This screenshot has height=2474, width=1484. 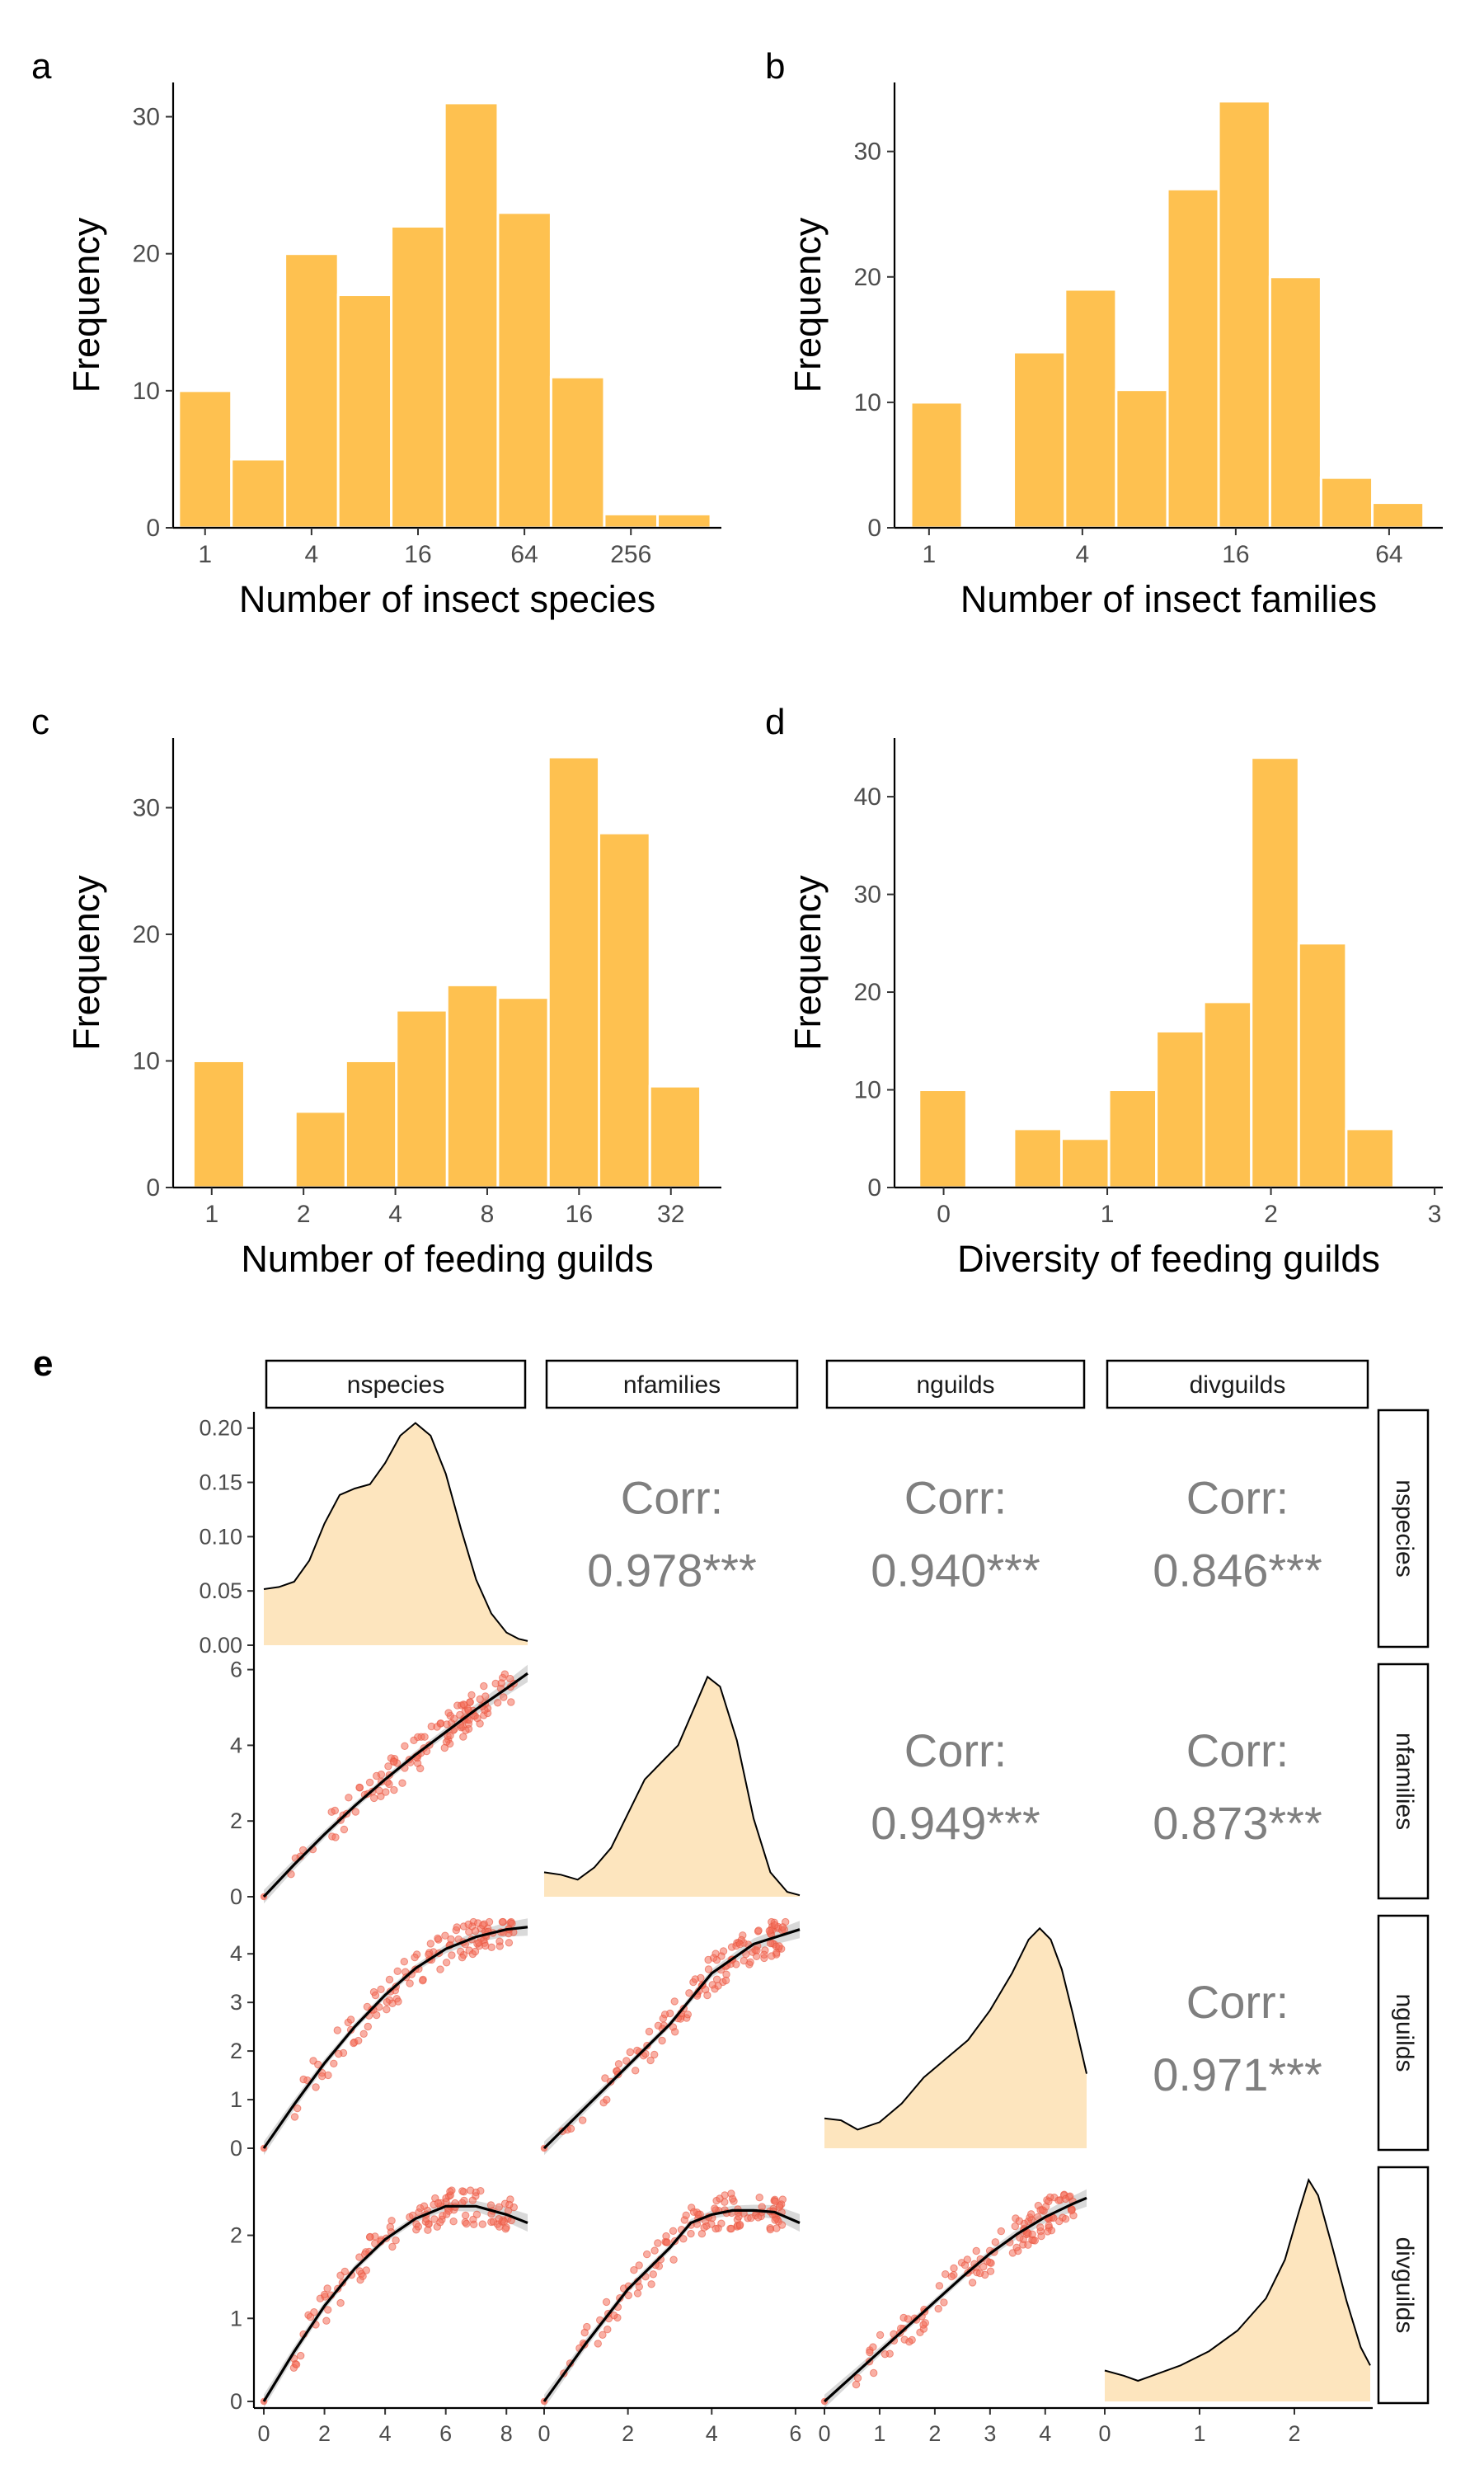 I want to click on density-cell-nspecies: 0.00 0.05 0.10 0.15 0.20, so click(x=363, y=1537).